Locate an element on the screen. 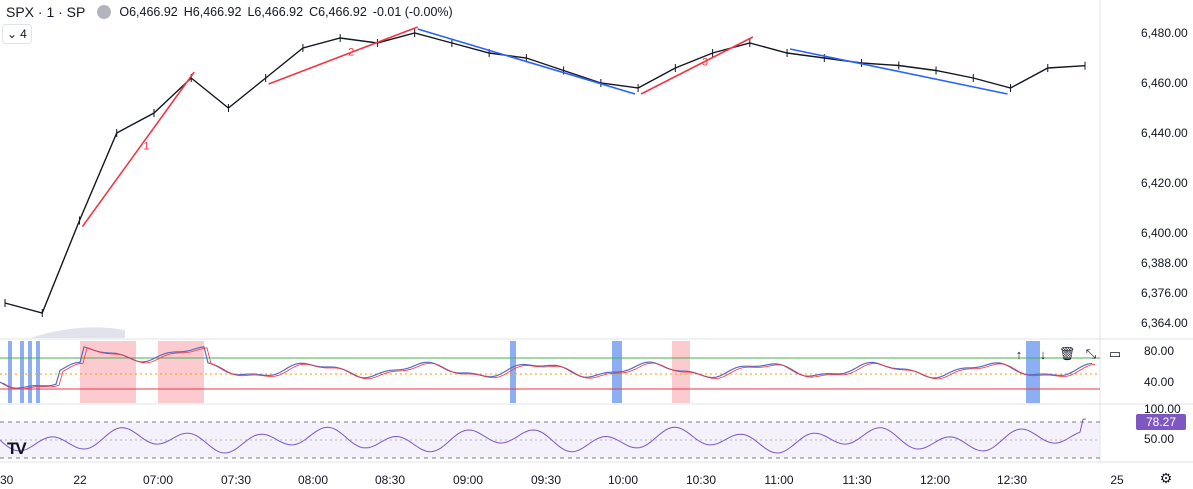 The width and height of the screenshot is (1193, 489). indicators-collapse-button: ⌄ 4 is located at coordinates (17, 34).